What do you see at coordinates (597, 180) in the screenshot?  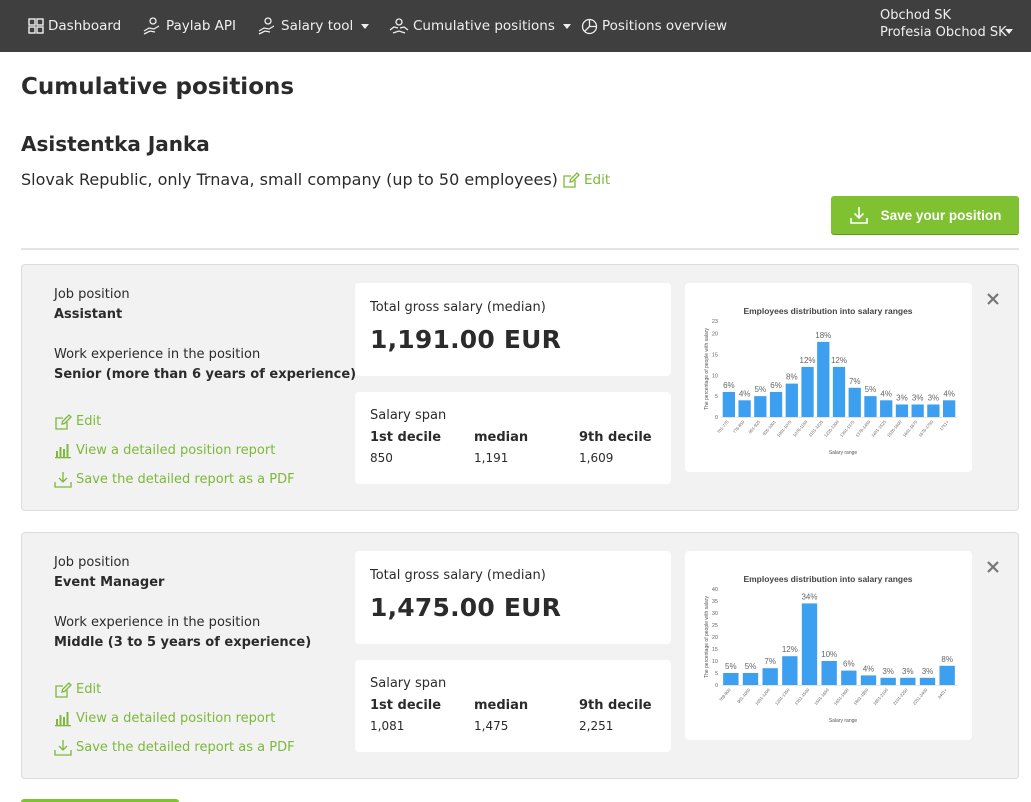 I see `edit-filter-label: Edit` at bounding box center [597, 180].